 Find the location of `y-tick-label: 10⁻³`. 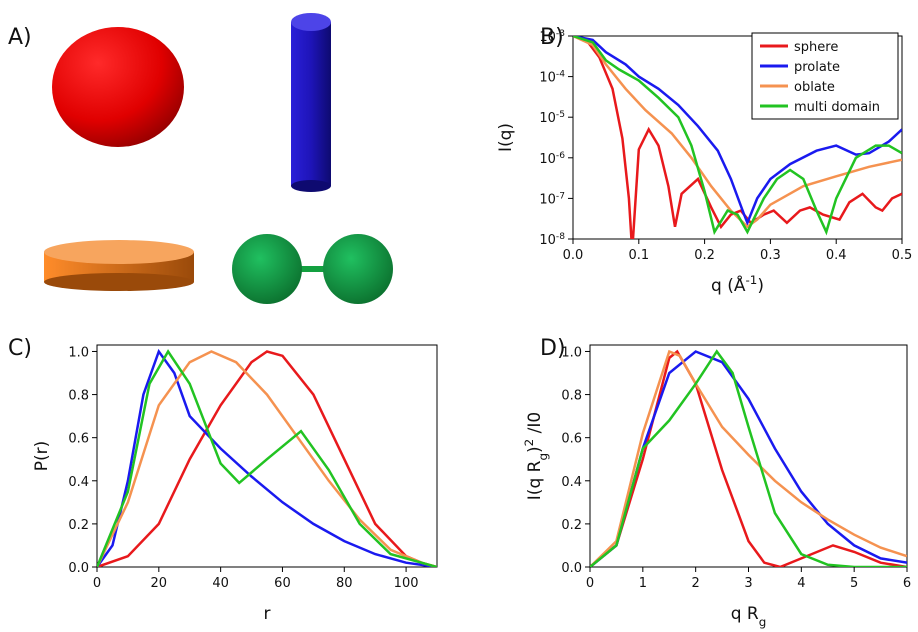

y-tick-label: 10⁻³ is located at coordinates (552, 37).